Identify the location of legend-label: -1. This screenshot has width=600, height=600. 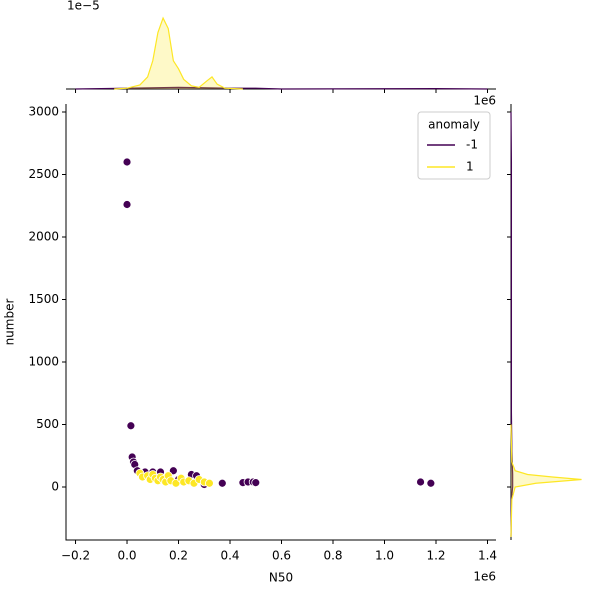
(472, 145).